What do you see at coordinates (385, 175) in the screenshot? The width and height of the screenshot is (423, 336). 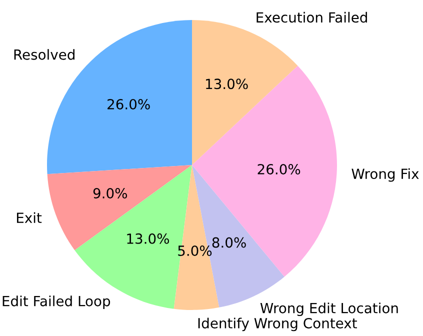 I see `slice-label: Wrong Fix` at bounding box center [385, 175].